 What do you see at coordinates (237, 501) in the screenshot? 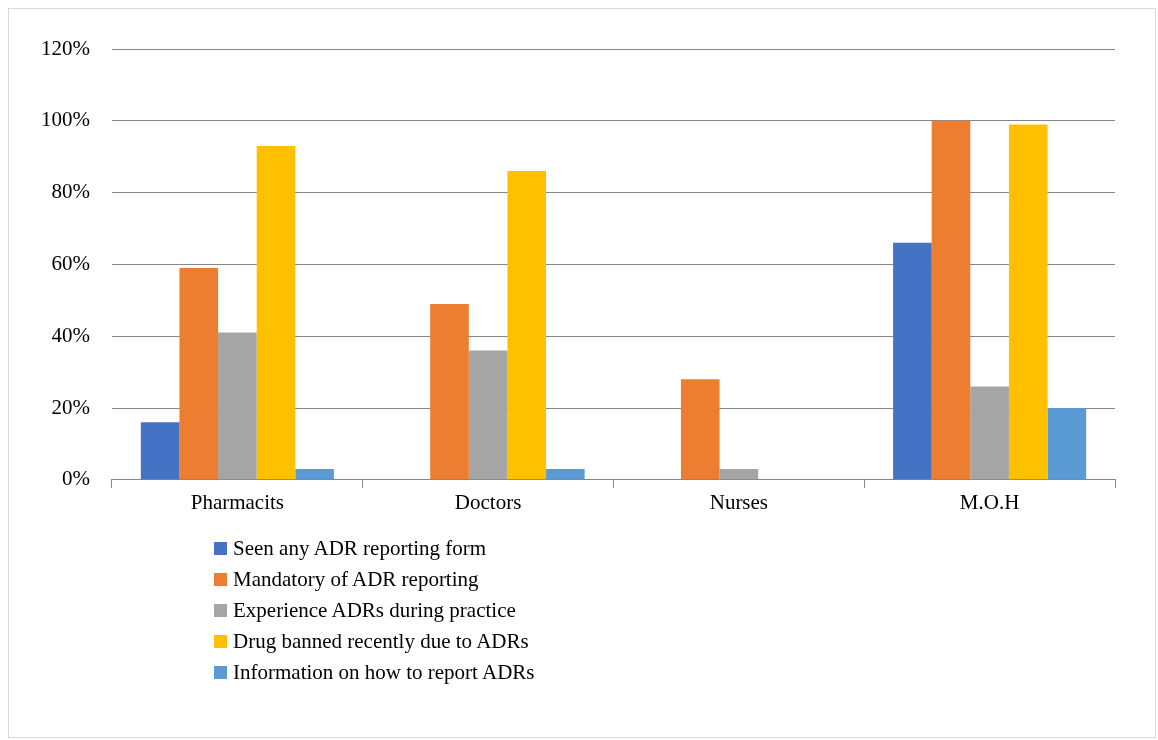
I see `x-tick-label: Pharmacits` at bounding box center [237, 501].